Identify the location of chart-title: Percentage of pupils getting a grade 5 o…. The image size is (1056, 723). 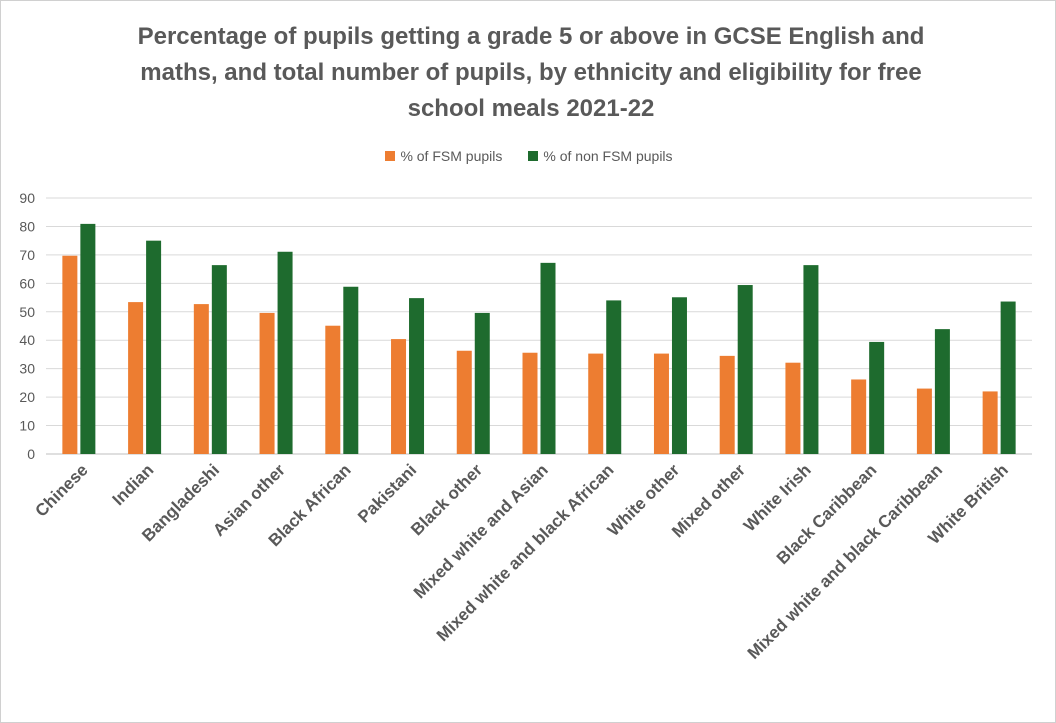
(531, 73).